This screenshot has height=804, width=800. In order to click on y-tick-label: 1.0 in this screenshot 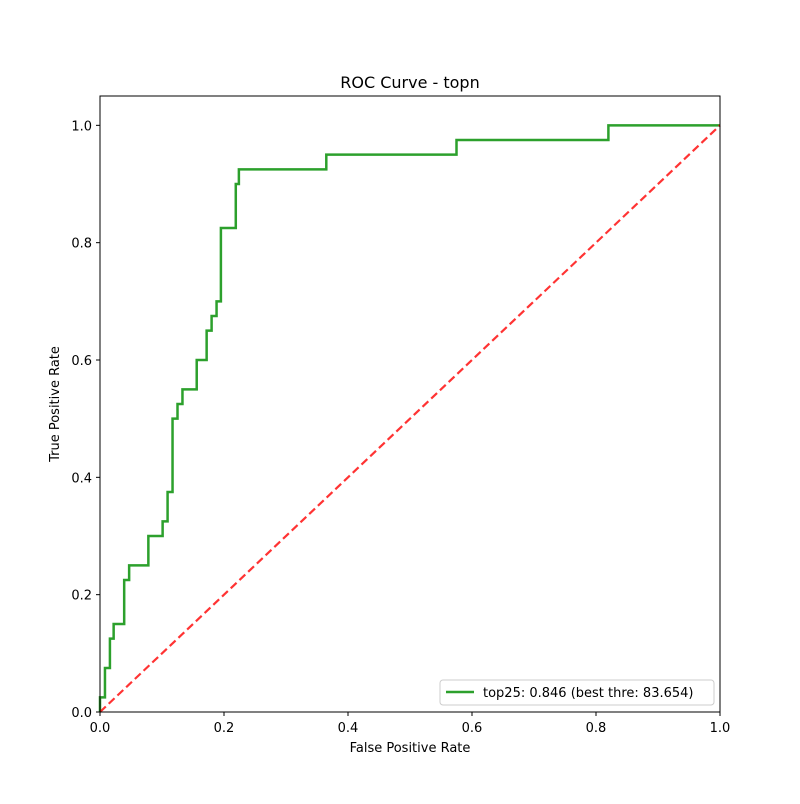, I will do `click(81, 126)`.